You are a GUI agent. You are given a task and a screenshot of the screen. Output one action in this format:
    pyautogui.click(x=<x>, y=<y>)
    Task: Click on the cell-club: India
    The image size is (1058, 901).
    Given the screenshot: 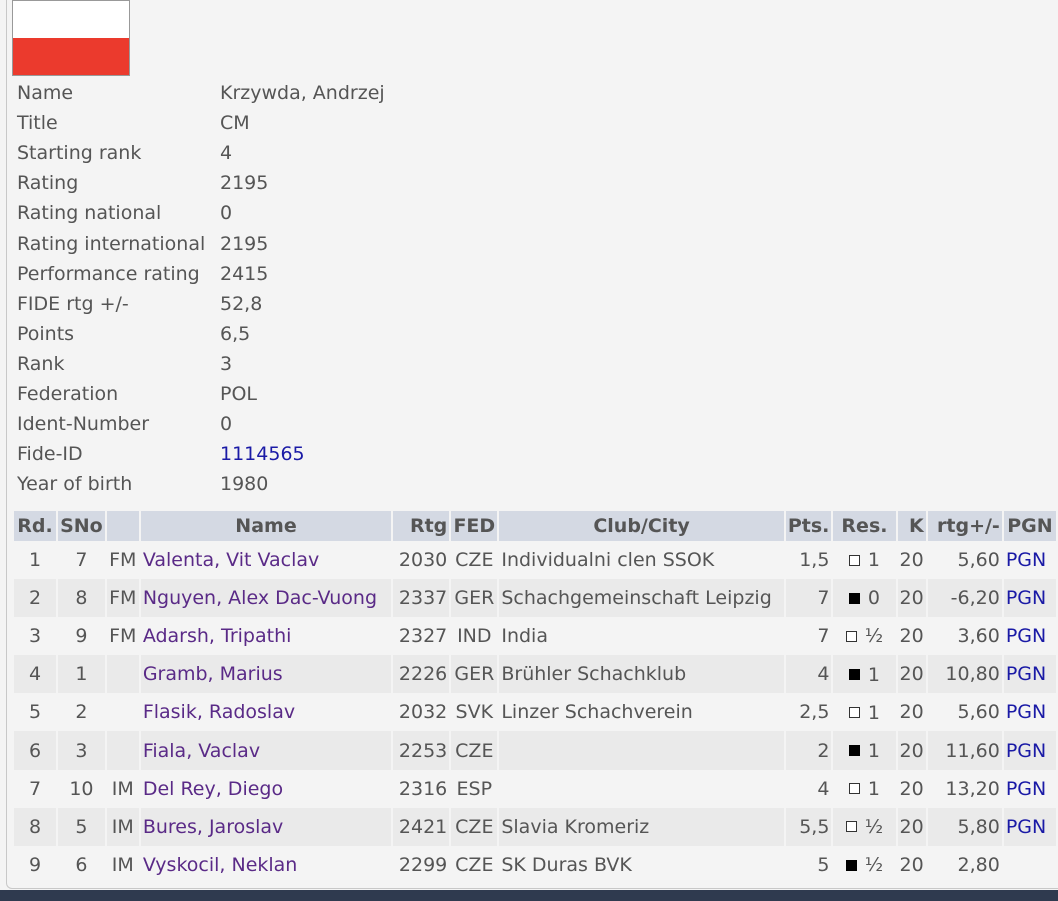 What is the action you would take?
    pyautogui.click(x=641, y=636)
    